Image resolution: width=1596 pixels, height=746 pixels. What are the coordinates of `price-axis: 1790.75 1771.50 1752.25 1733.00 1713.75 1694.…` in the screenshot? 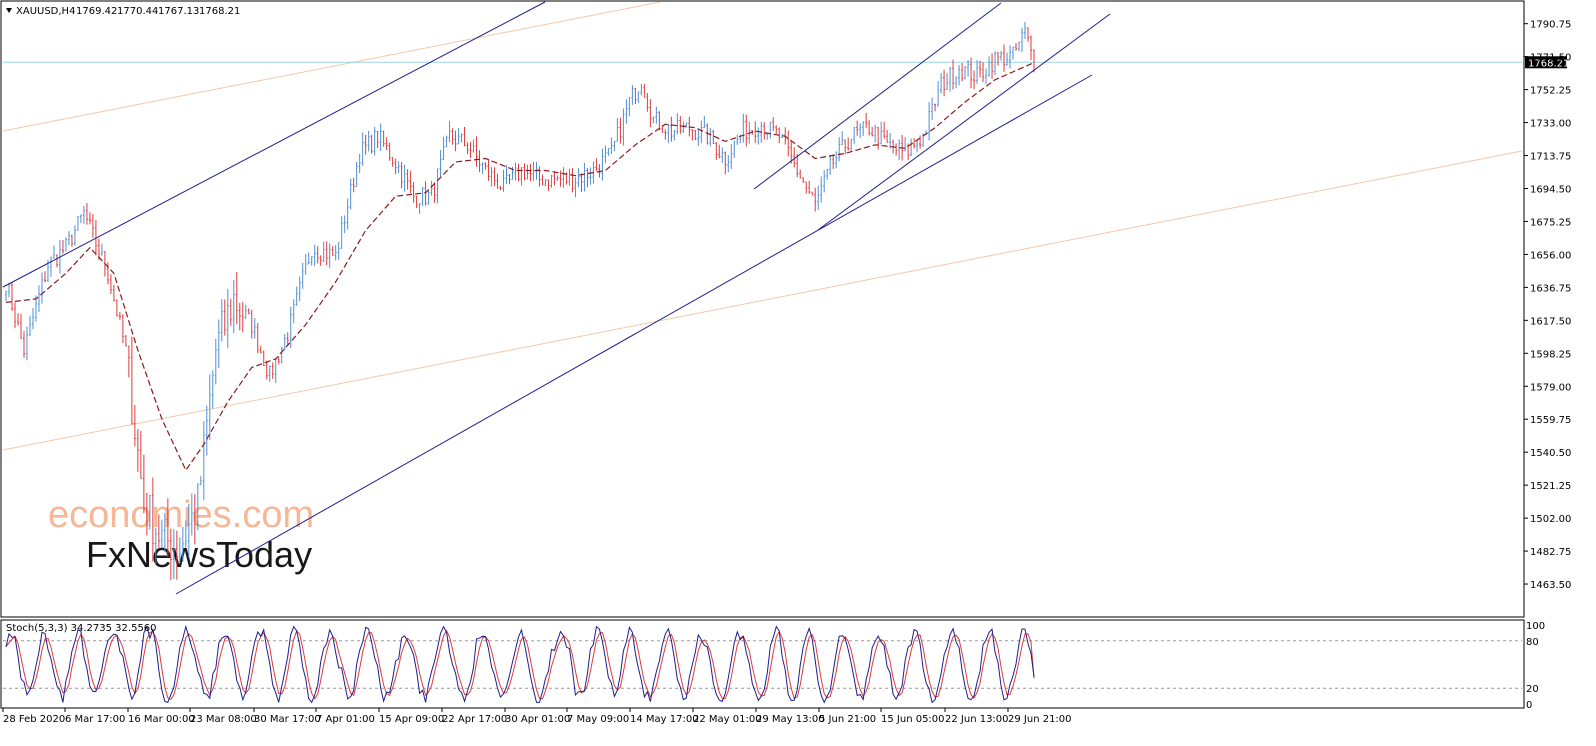 It's located at (1547, 305).